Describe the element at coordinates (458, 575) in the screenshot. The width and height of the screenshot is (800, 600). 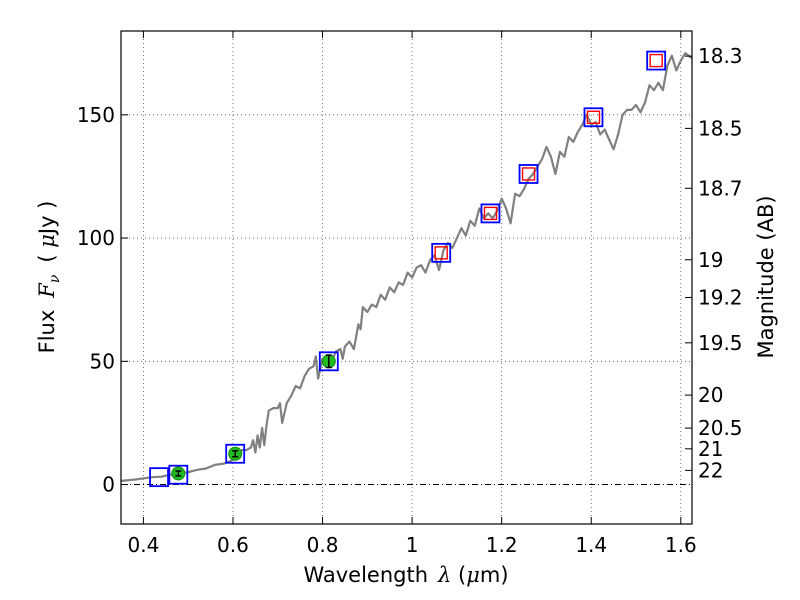
I see `x-label-unit-open: (` at that location.